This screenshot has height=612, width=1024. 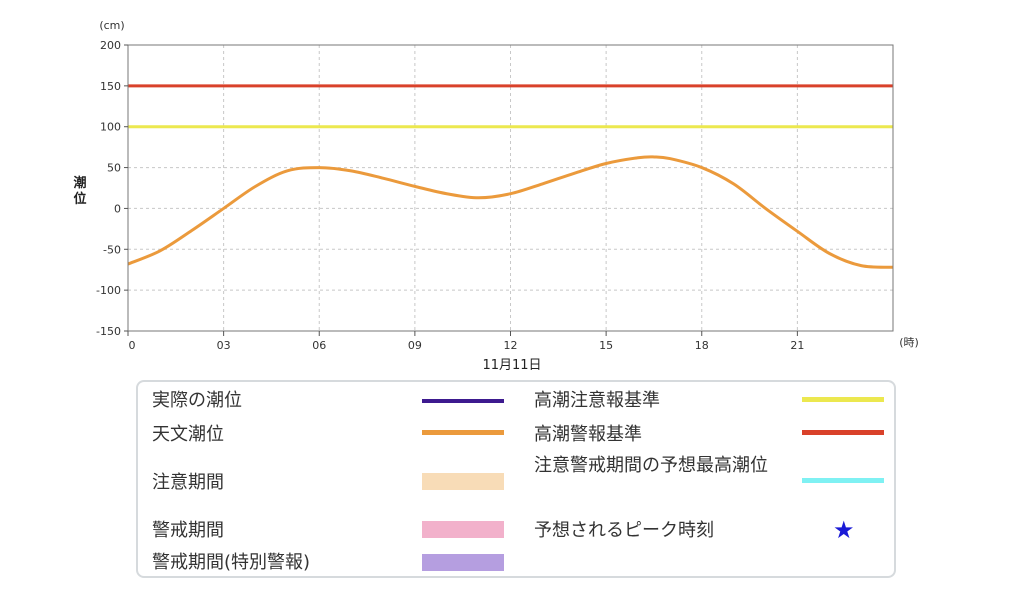 I want to click on legend-swatch-advisory-threshold, so click(x=843, y=399).